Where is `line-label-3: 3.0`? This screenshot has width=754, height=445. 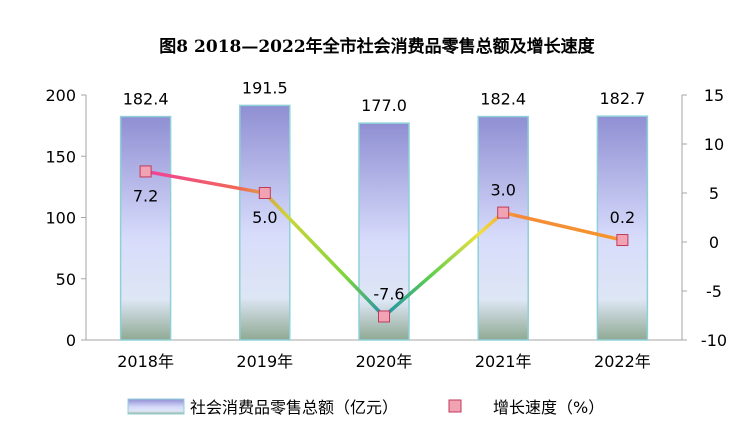 line-label-3: 3.0 is located at coordinates (502, 190).